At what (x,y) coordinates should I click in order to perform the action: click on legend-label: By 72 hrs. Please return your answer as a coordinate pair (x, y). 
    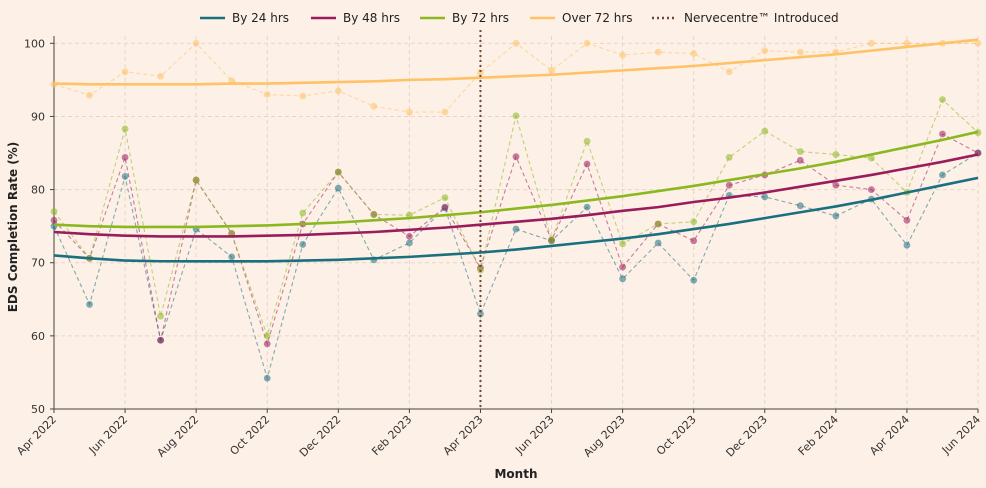
    Looking at the image, I should click on (480, 18).